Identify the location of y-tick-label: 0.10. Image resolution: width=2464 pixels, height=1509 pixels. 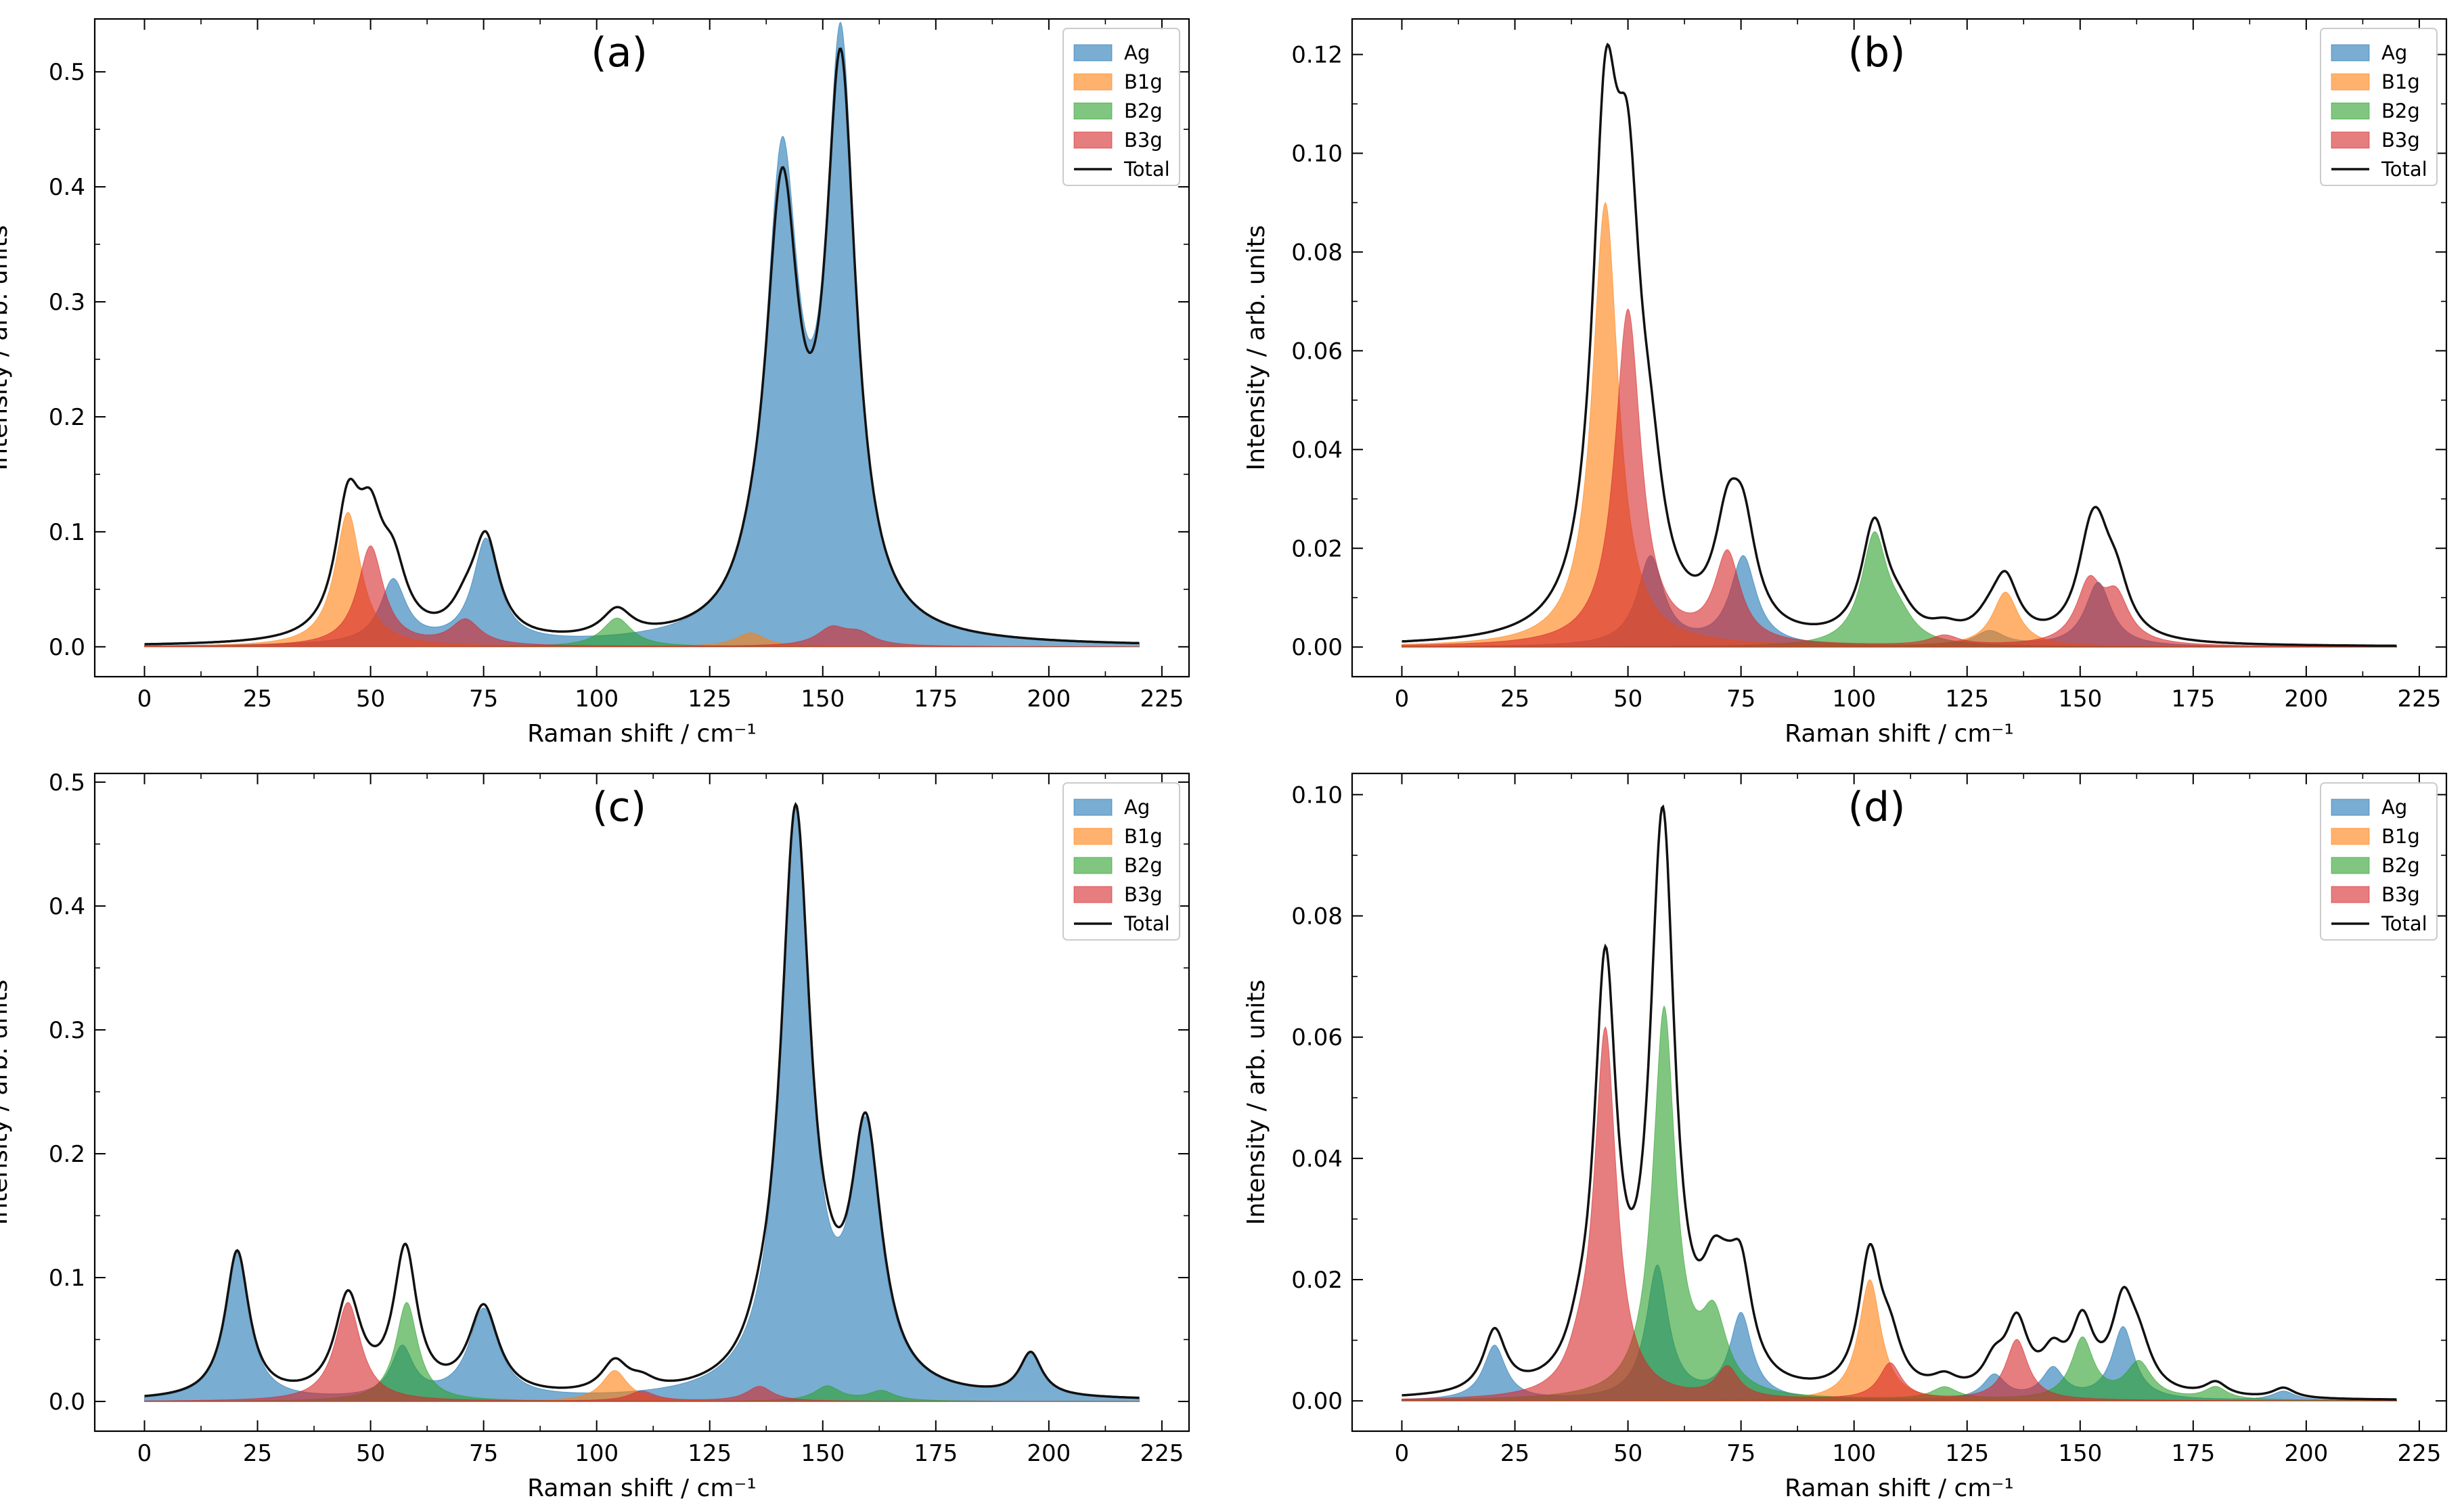
(1317, 795).